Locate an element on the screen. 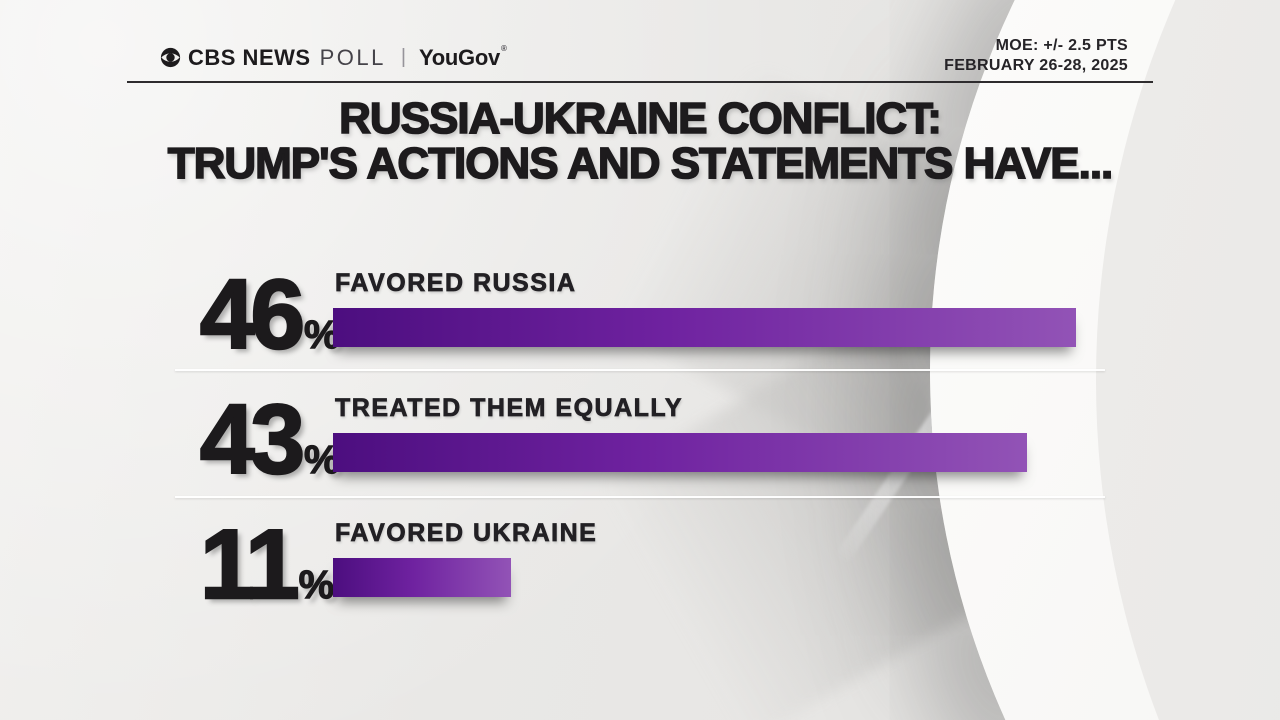 This screenshot has width=1280, height=720. margin-of-error: MOE: +/- 2.5 PTS is located at coordinates (1061, 45).